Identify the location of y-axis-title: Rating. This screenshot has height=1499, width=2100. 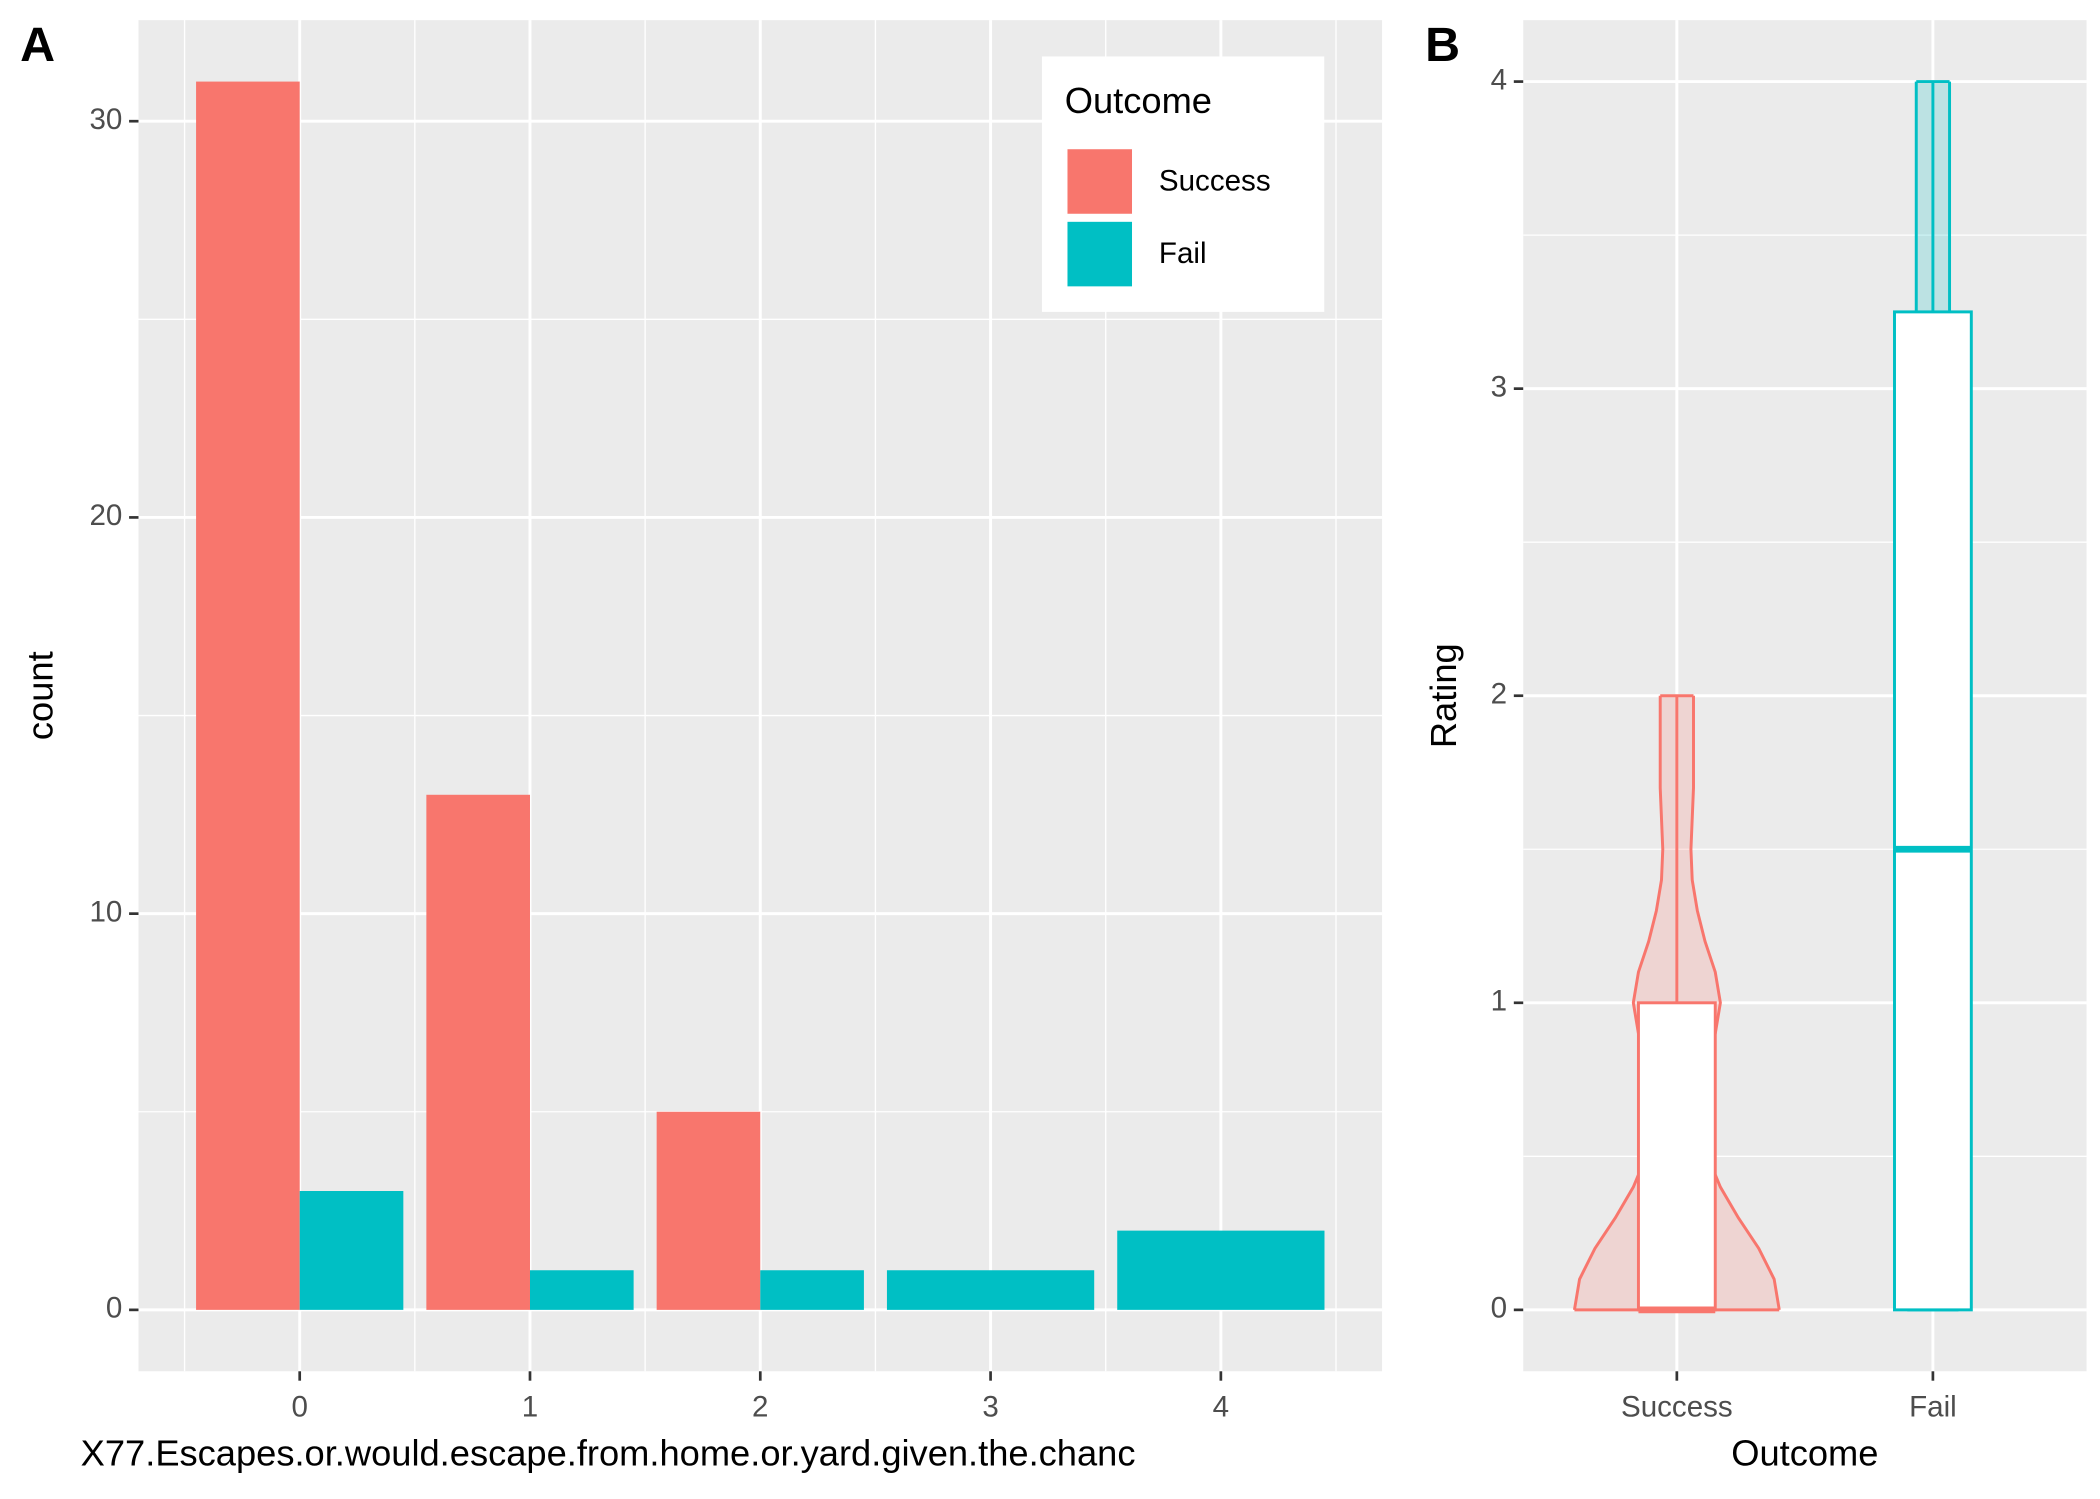
(1443, 695).